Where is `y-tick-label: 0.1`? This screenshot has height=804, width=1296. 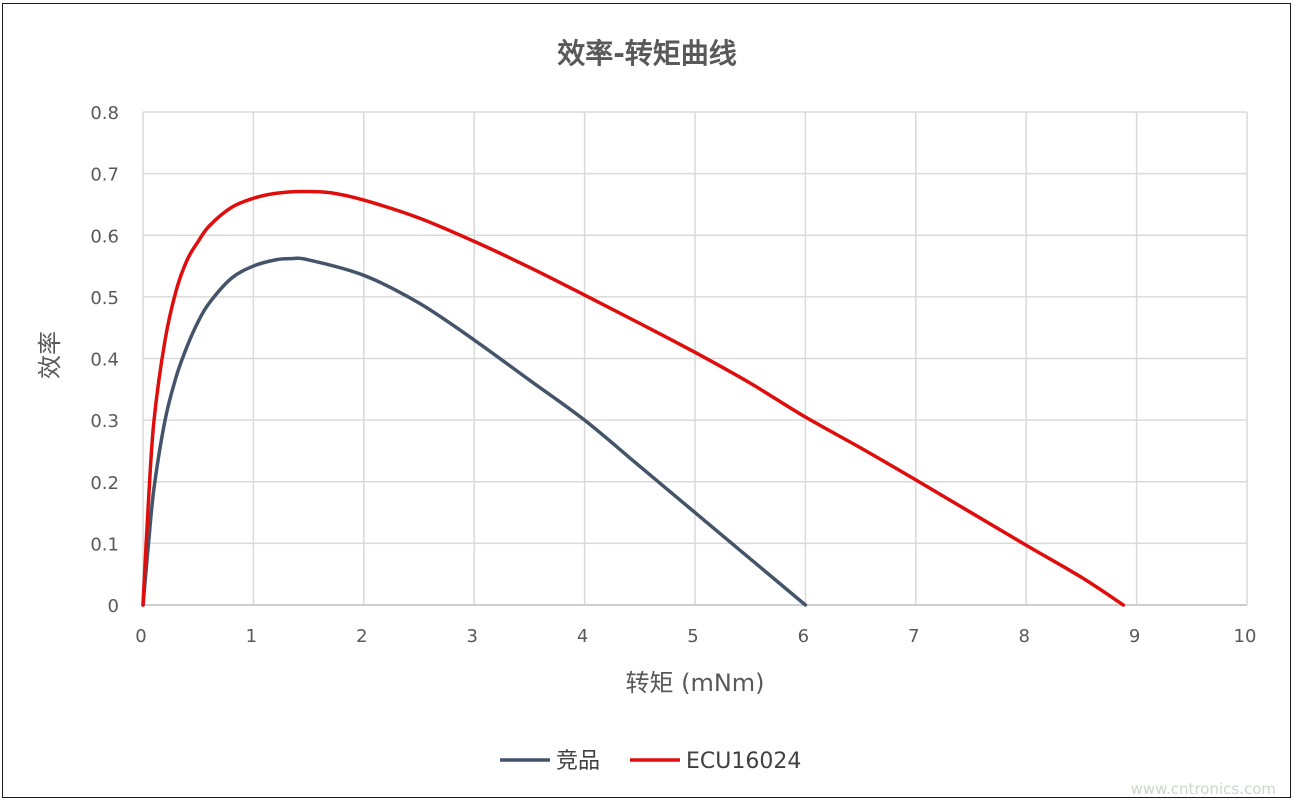
y-tick-label: 0.1 is located at coordinates (104, 544).